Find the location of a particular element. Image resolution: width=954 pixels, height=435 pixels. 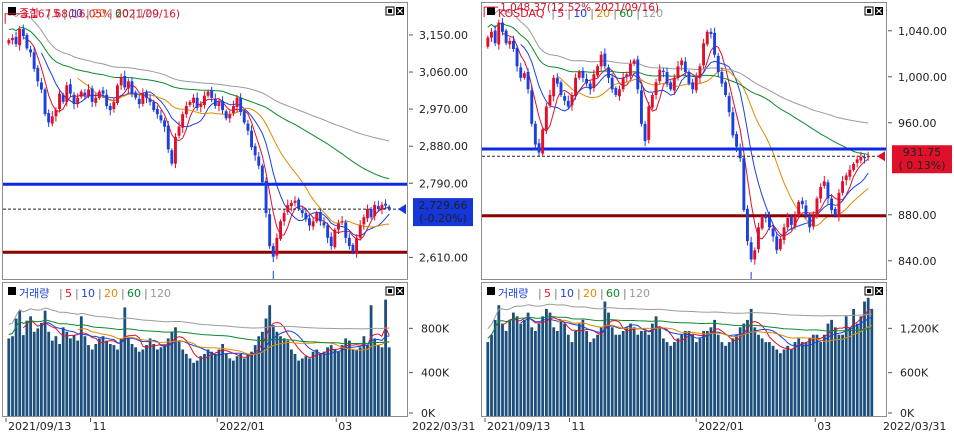

low-marker is located at coordinates (268, 277).